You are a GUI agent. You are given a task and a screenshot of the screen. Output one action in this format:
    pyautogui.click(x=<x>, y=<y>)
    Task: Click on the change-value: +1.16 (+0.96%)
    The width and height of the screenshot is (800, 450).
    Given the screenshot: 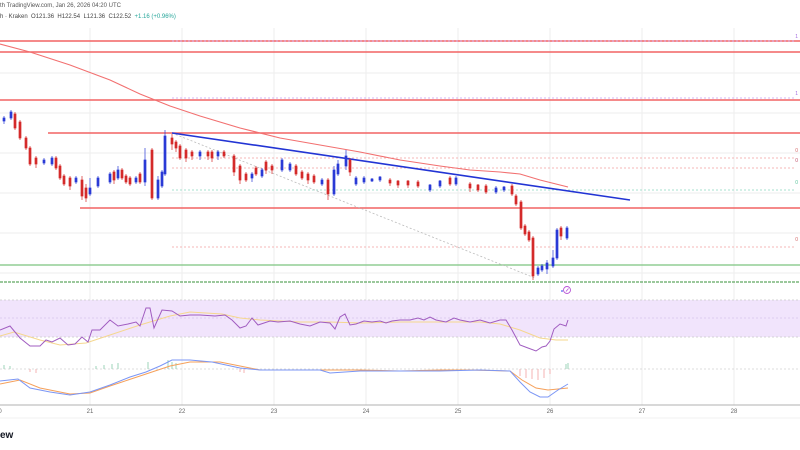 What is the action you would take?
    pyautogui.click(x=155, y=17)
    